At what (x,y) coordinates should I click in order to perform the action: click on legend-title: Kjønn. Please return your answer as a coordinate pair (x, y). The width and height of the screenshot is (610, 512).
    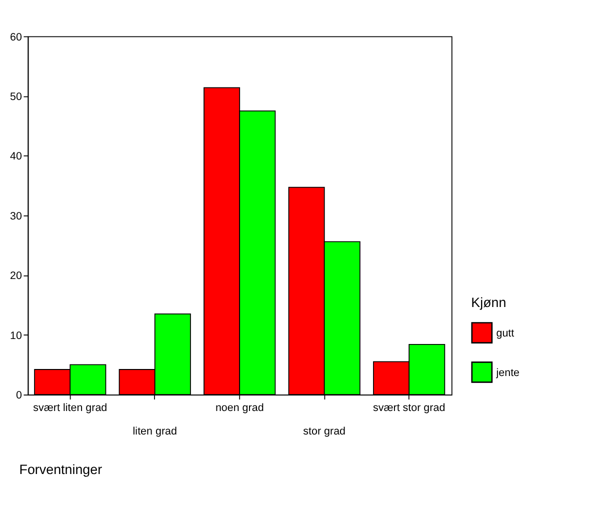
    Looking at the image, I should click on (488, 302).